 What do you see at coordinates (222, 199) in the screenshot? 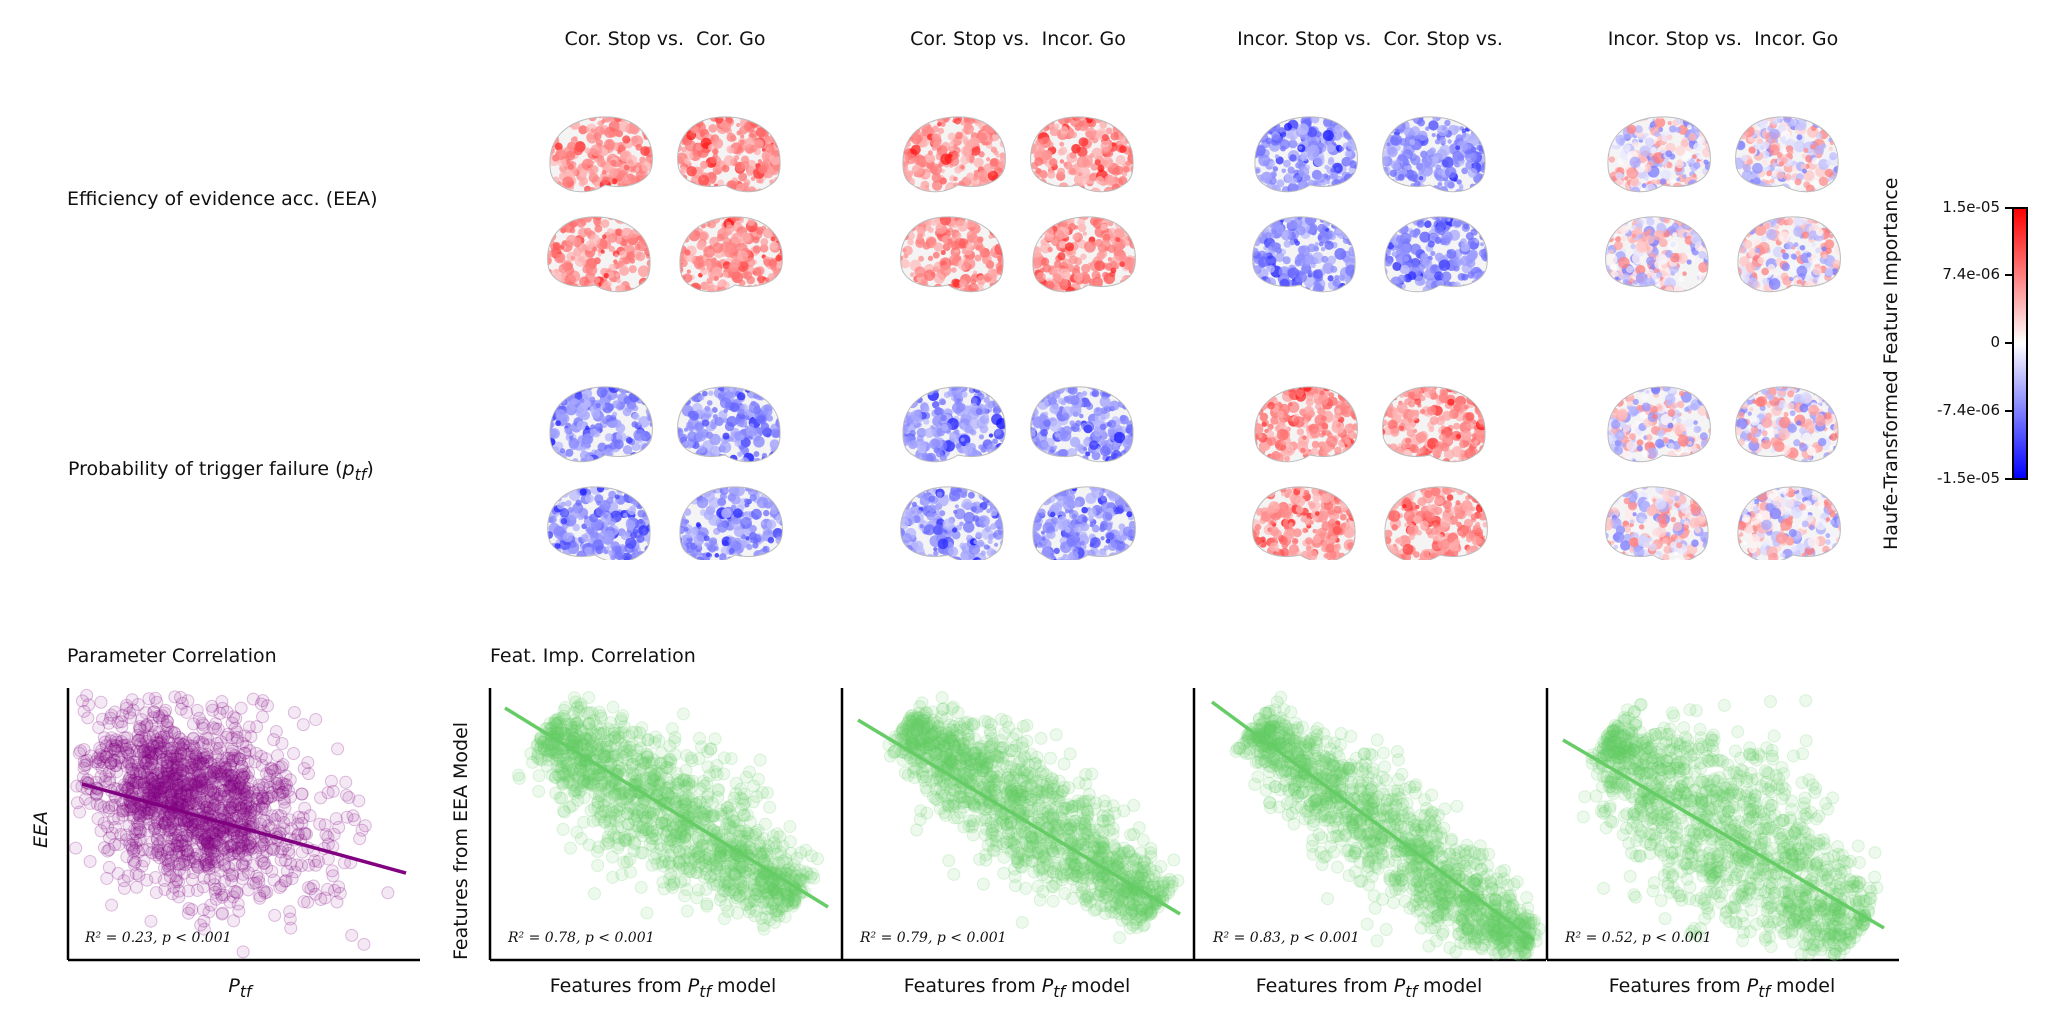
I see `row-label-eea: Efficiency of evidence acc. (EEA)` at bounding box center [222, 199].